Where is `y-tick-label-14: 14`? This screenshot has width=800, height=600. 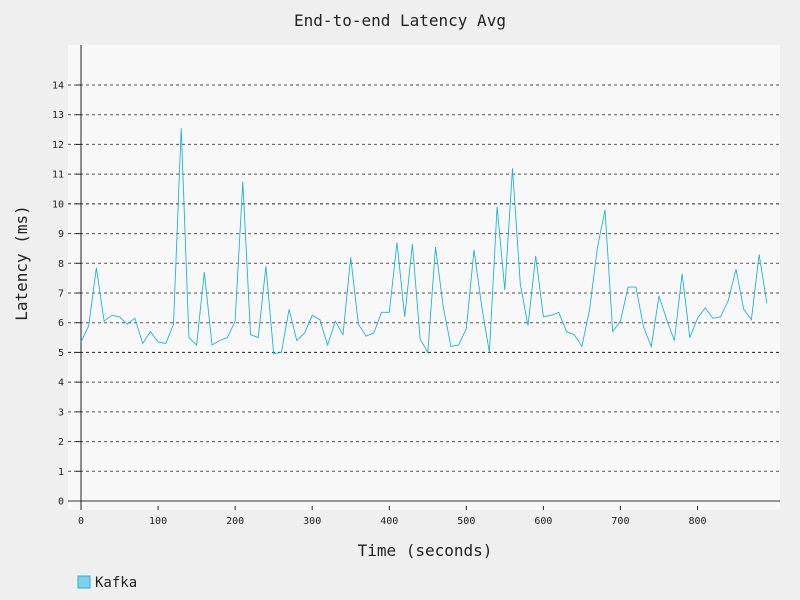 y-tick-label-14: 14 is located at coordinates (58, 86).